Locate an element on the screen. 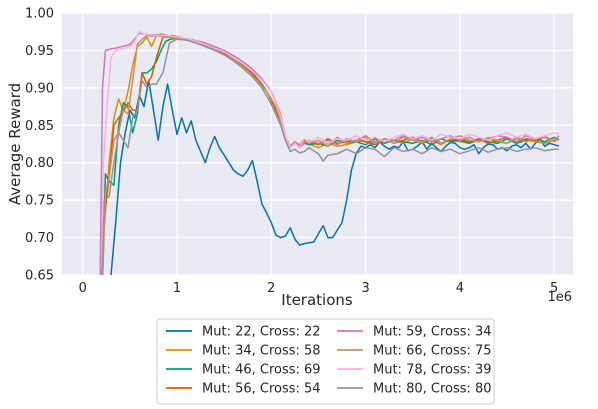 Image resolution: width=598 pixels, height=409 pixels. y-tick-label: 0.75 is located at coordinates (39, 201).